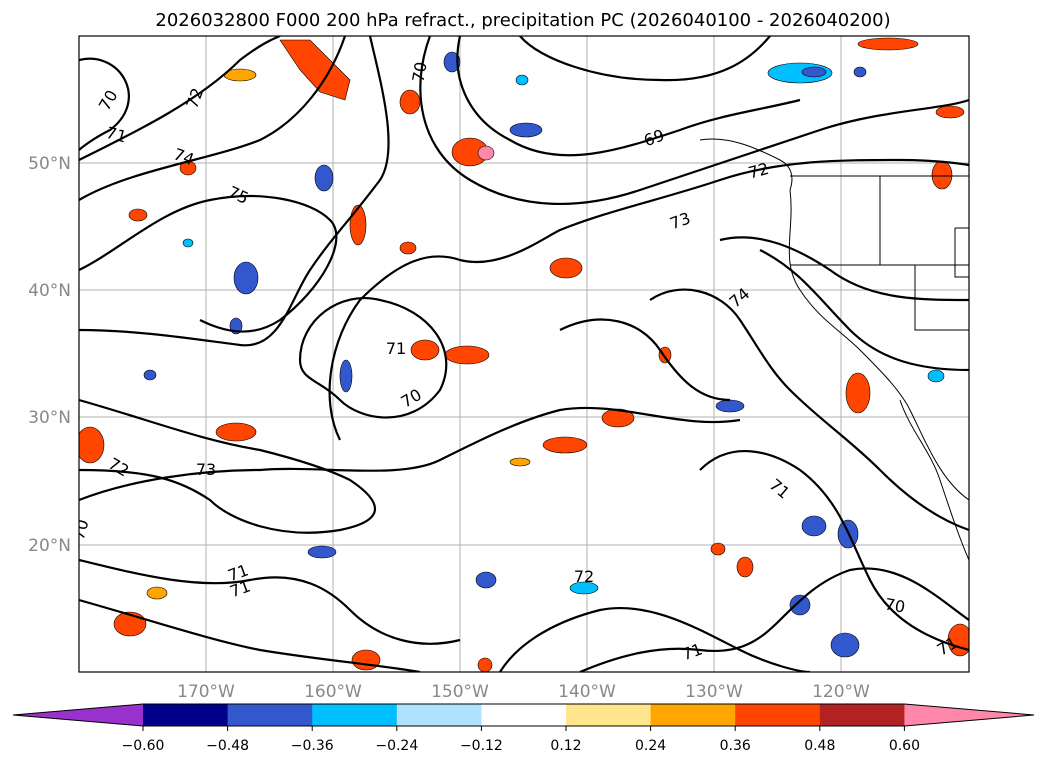 This screenshot has width=1047, height=765. Describe the element at coordinates (904, 746) in the screenshot. I see `colorbar-tick-label: 0.60` at that location.